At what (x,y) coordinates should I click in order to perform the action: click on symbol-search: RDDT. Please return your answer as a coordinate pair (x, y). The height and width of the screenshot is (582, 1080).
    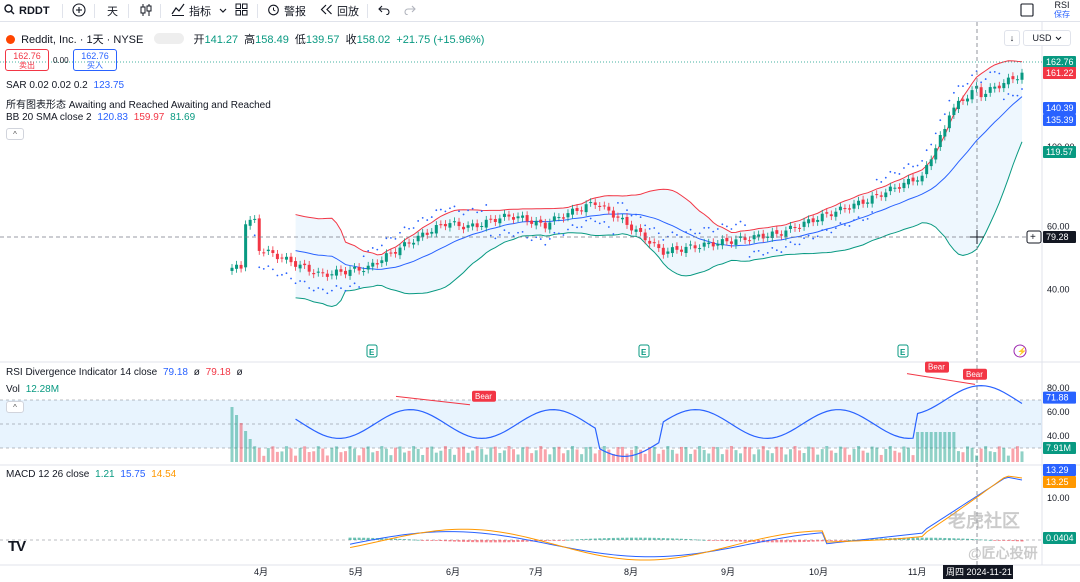
    Looking at the image, I should click on (27, 11).